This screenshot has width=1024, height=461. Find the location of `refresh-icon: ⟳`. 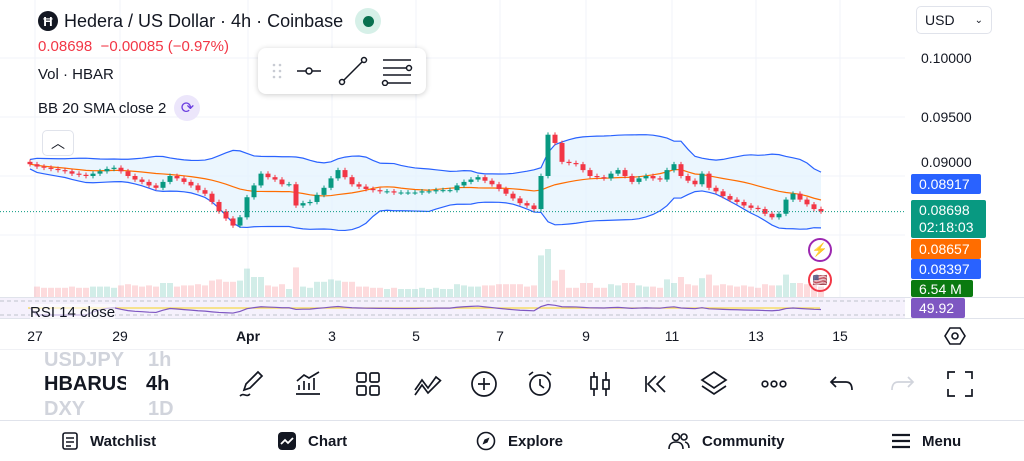

refresh-icon: ⟳ is located at coordinates (187, 108).